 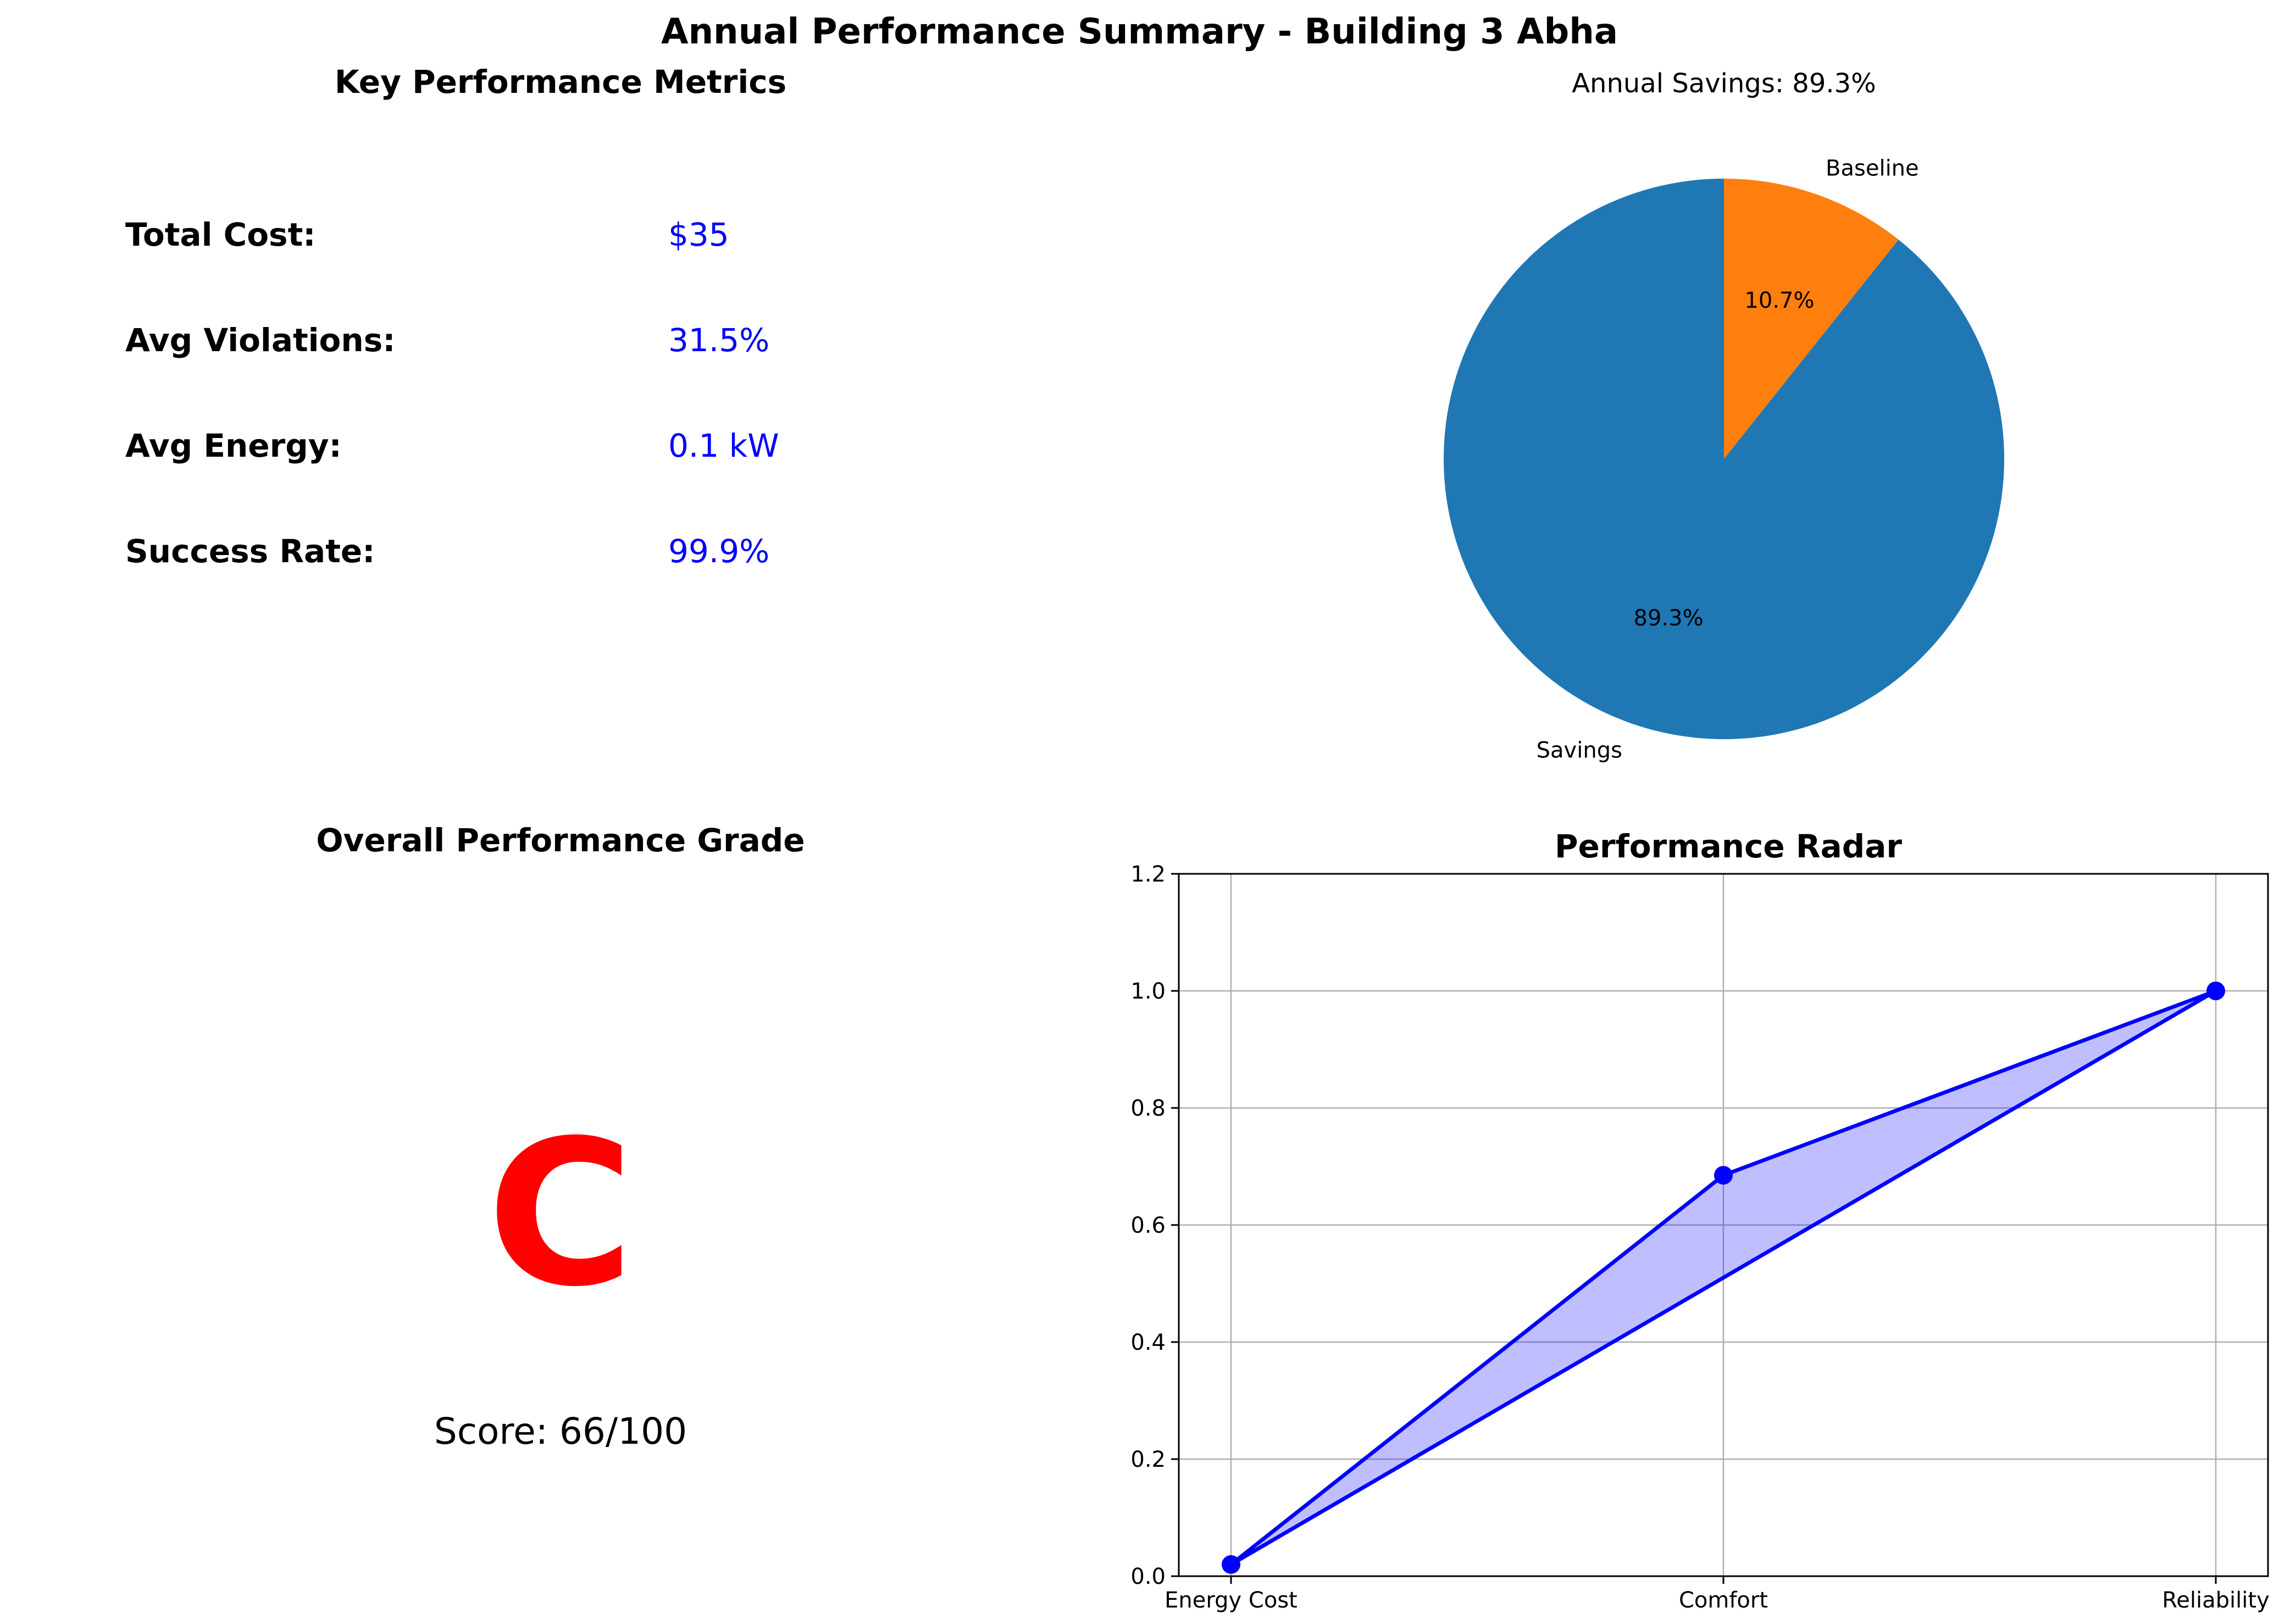 What do you see at coordinates (1148, 1342) in the screenshot?
I see `radar-ytick-label: 0.4` at bounding box center [1148, 1342].